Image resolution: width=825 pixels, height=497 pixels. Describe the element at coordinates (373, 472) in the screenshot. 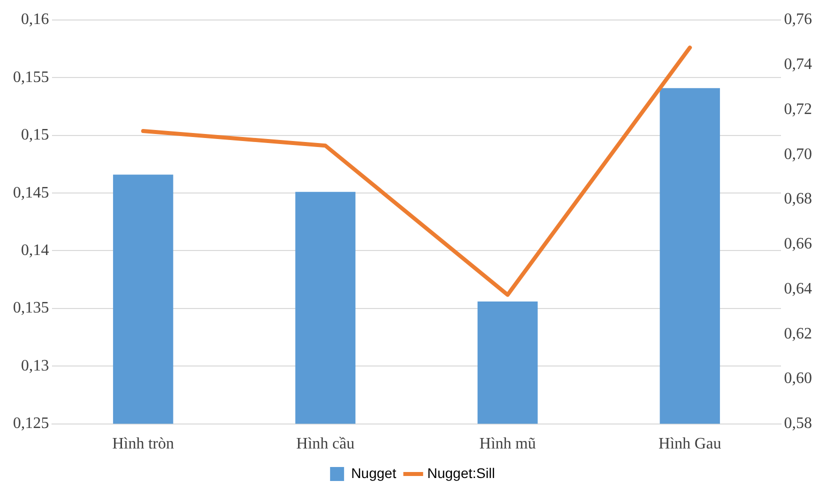

I see `legend-label: Nugget` at that location.